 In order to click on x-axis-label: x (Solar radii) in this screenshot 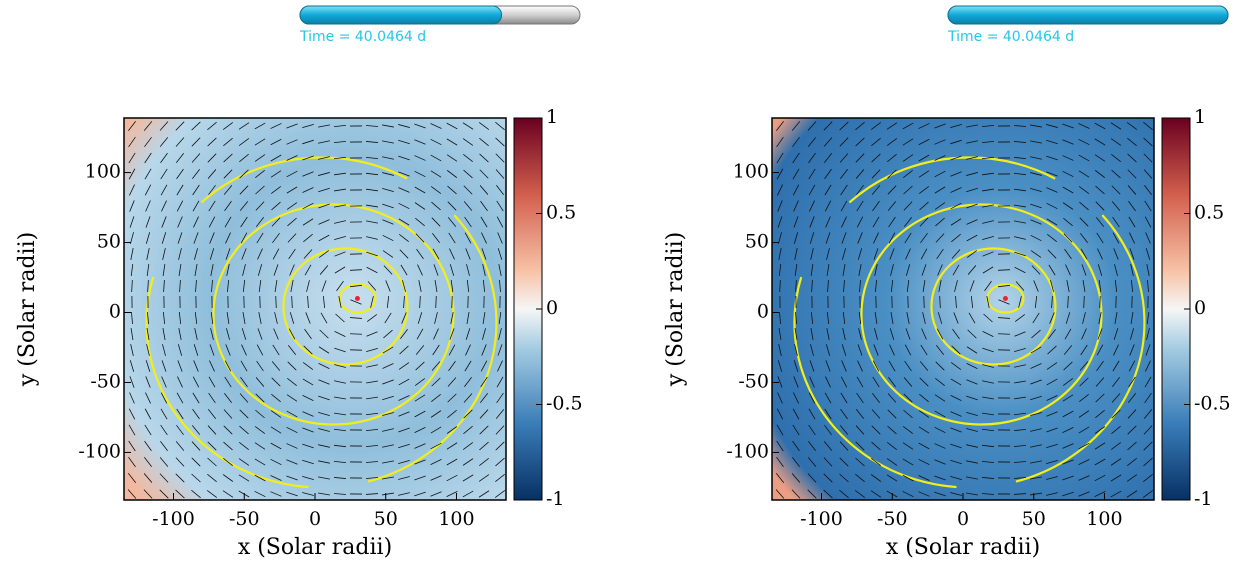, I will do `click(963, 547)`.